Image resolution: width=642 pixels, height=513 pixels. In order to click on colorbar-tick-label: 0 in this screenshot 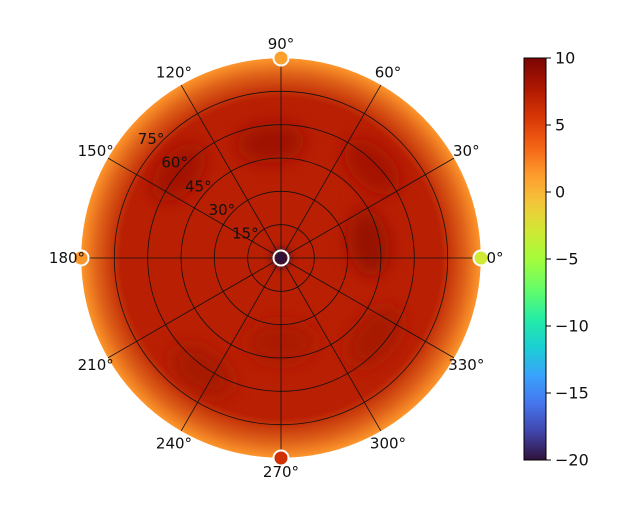, I will do `click(560, 192)`.